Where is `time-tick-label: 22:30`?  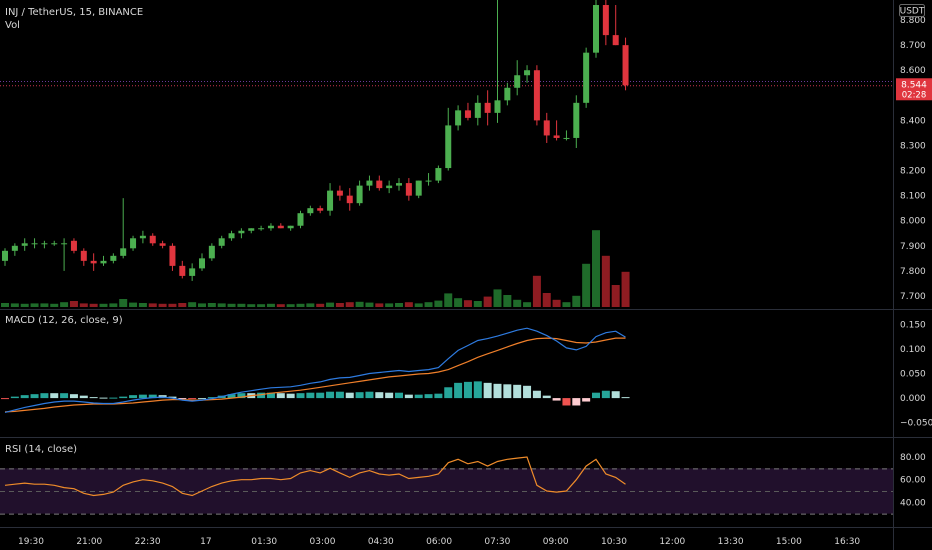
time-tick-label: 22:30 is located at coordinates (148, 542).